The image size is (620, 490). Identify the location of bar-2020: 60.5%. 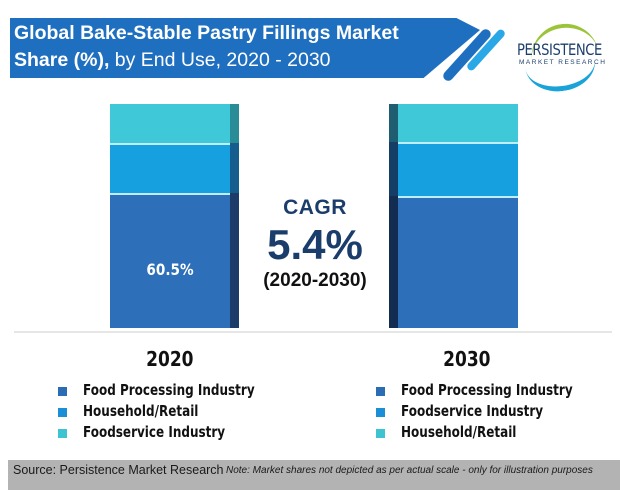
(174, 216).